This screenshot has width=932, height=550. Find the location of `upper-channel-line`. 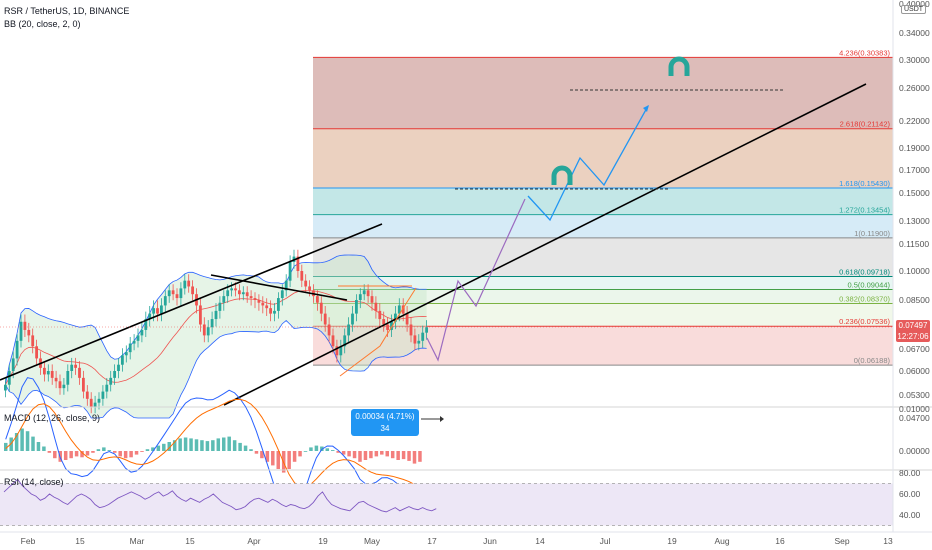

upper-channel-line is located at coordinates (191, 302).